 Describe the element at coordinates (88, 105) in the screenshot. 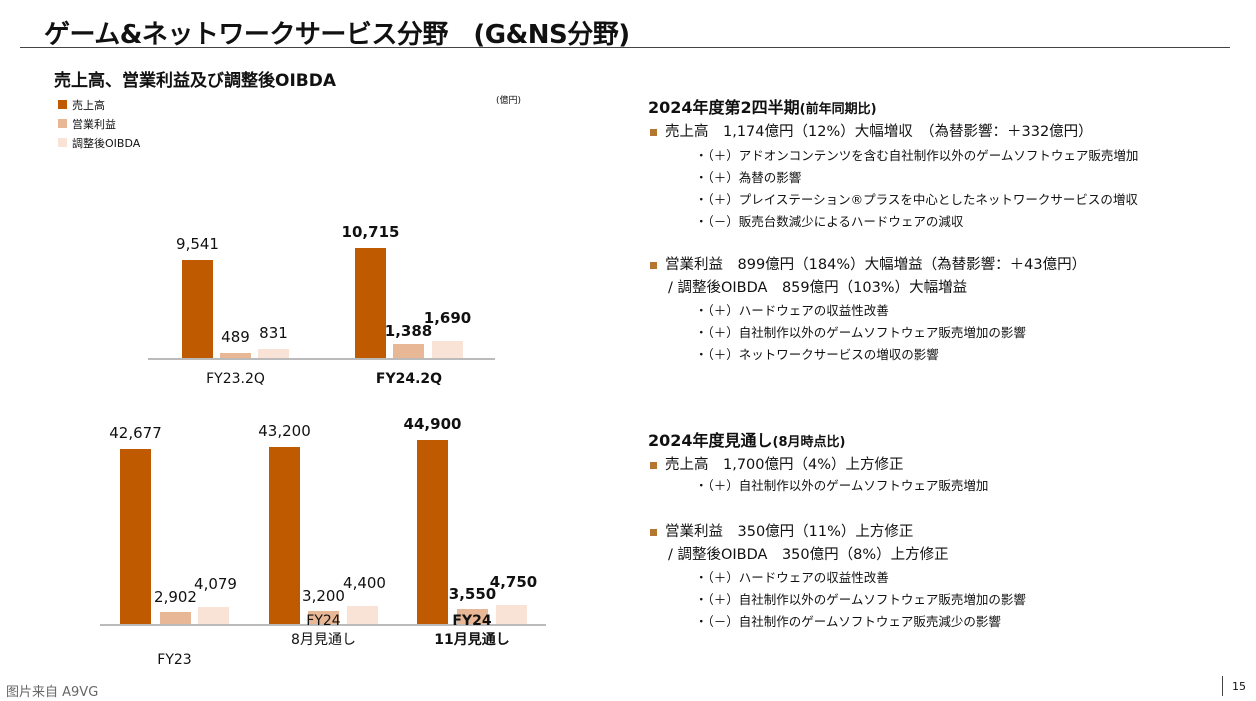

I see `legend-label: 売上高` at that location.